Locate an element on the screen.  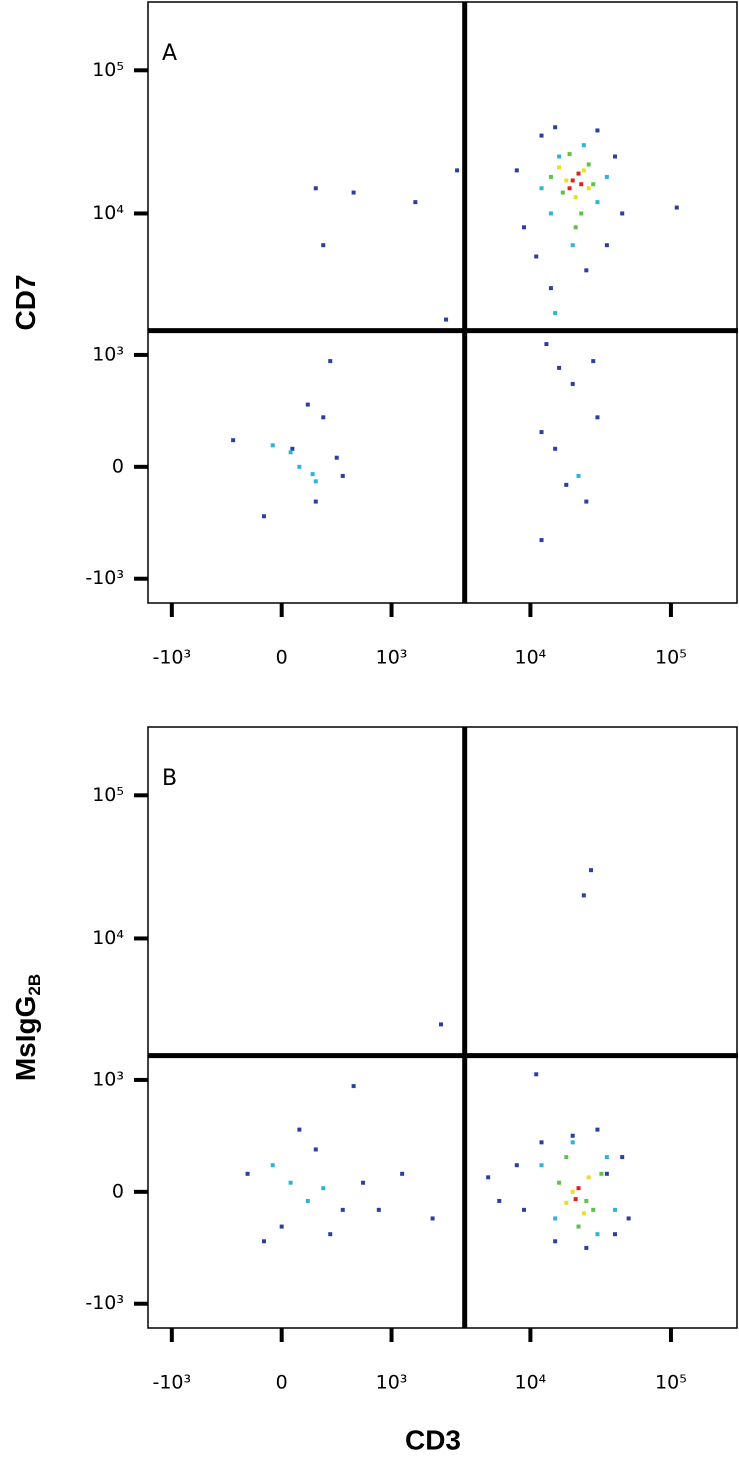
y-tick-label: -10³ is located at coordinates (104, 1303).